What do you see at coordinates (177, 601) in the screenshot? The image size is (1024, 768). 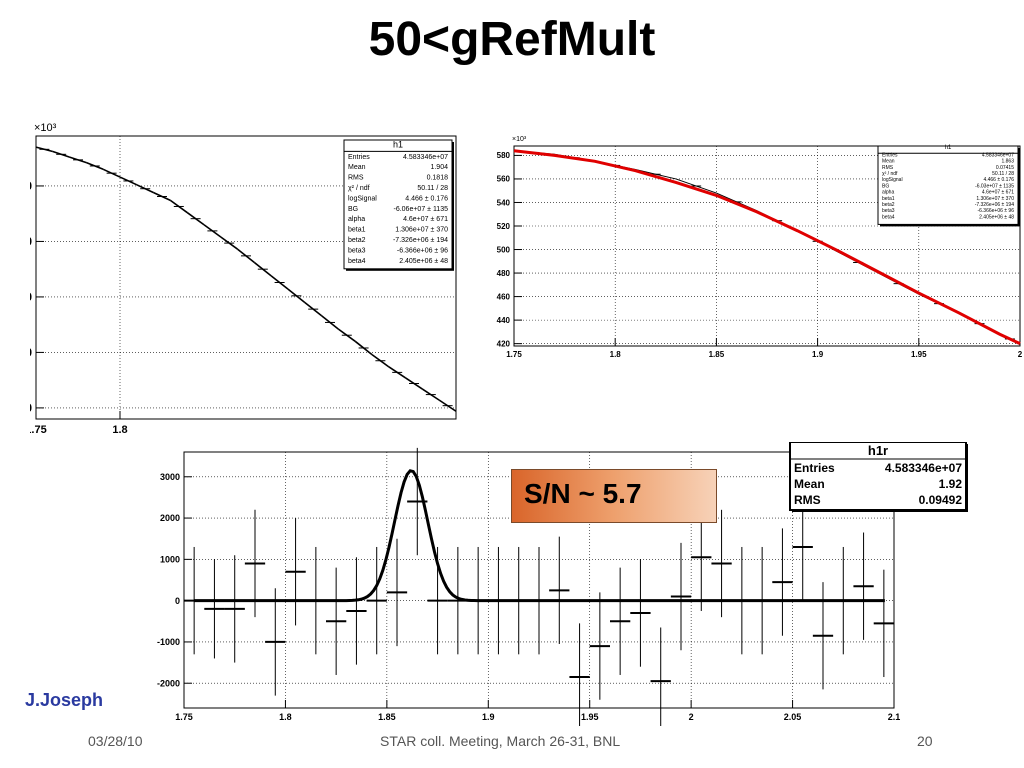 I see `y-tick-label: 0` at bounding box center [177, 601].